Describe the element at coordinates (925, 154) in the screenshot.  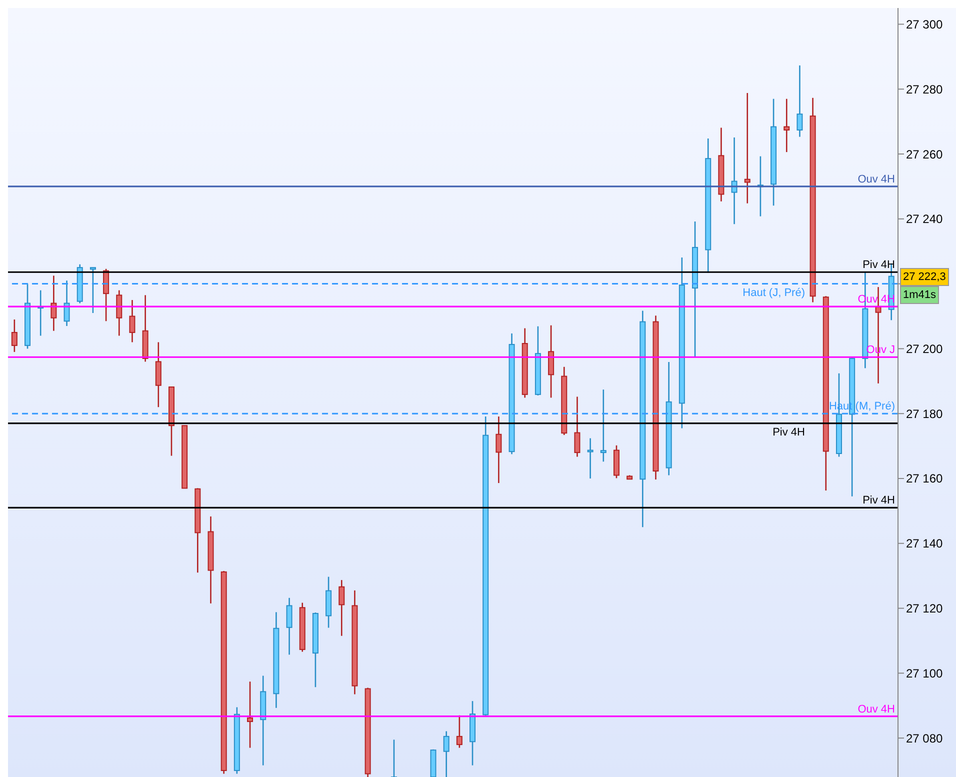
I see `y-tick-label: 27 260` at that location.